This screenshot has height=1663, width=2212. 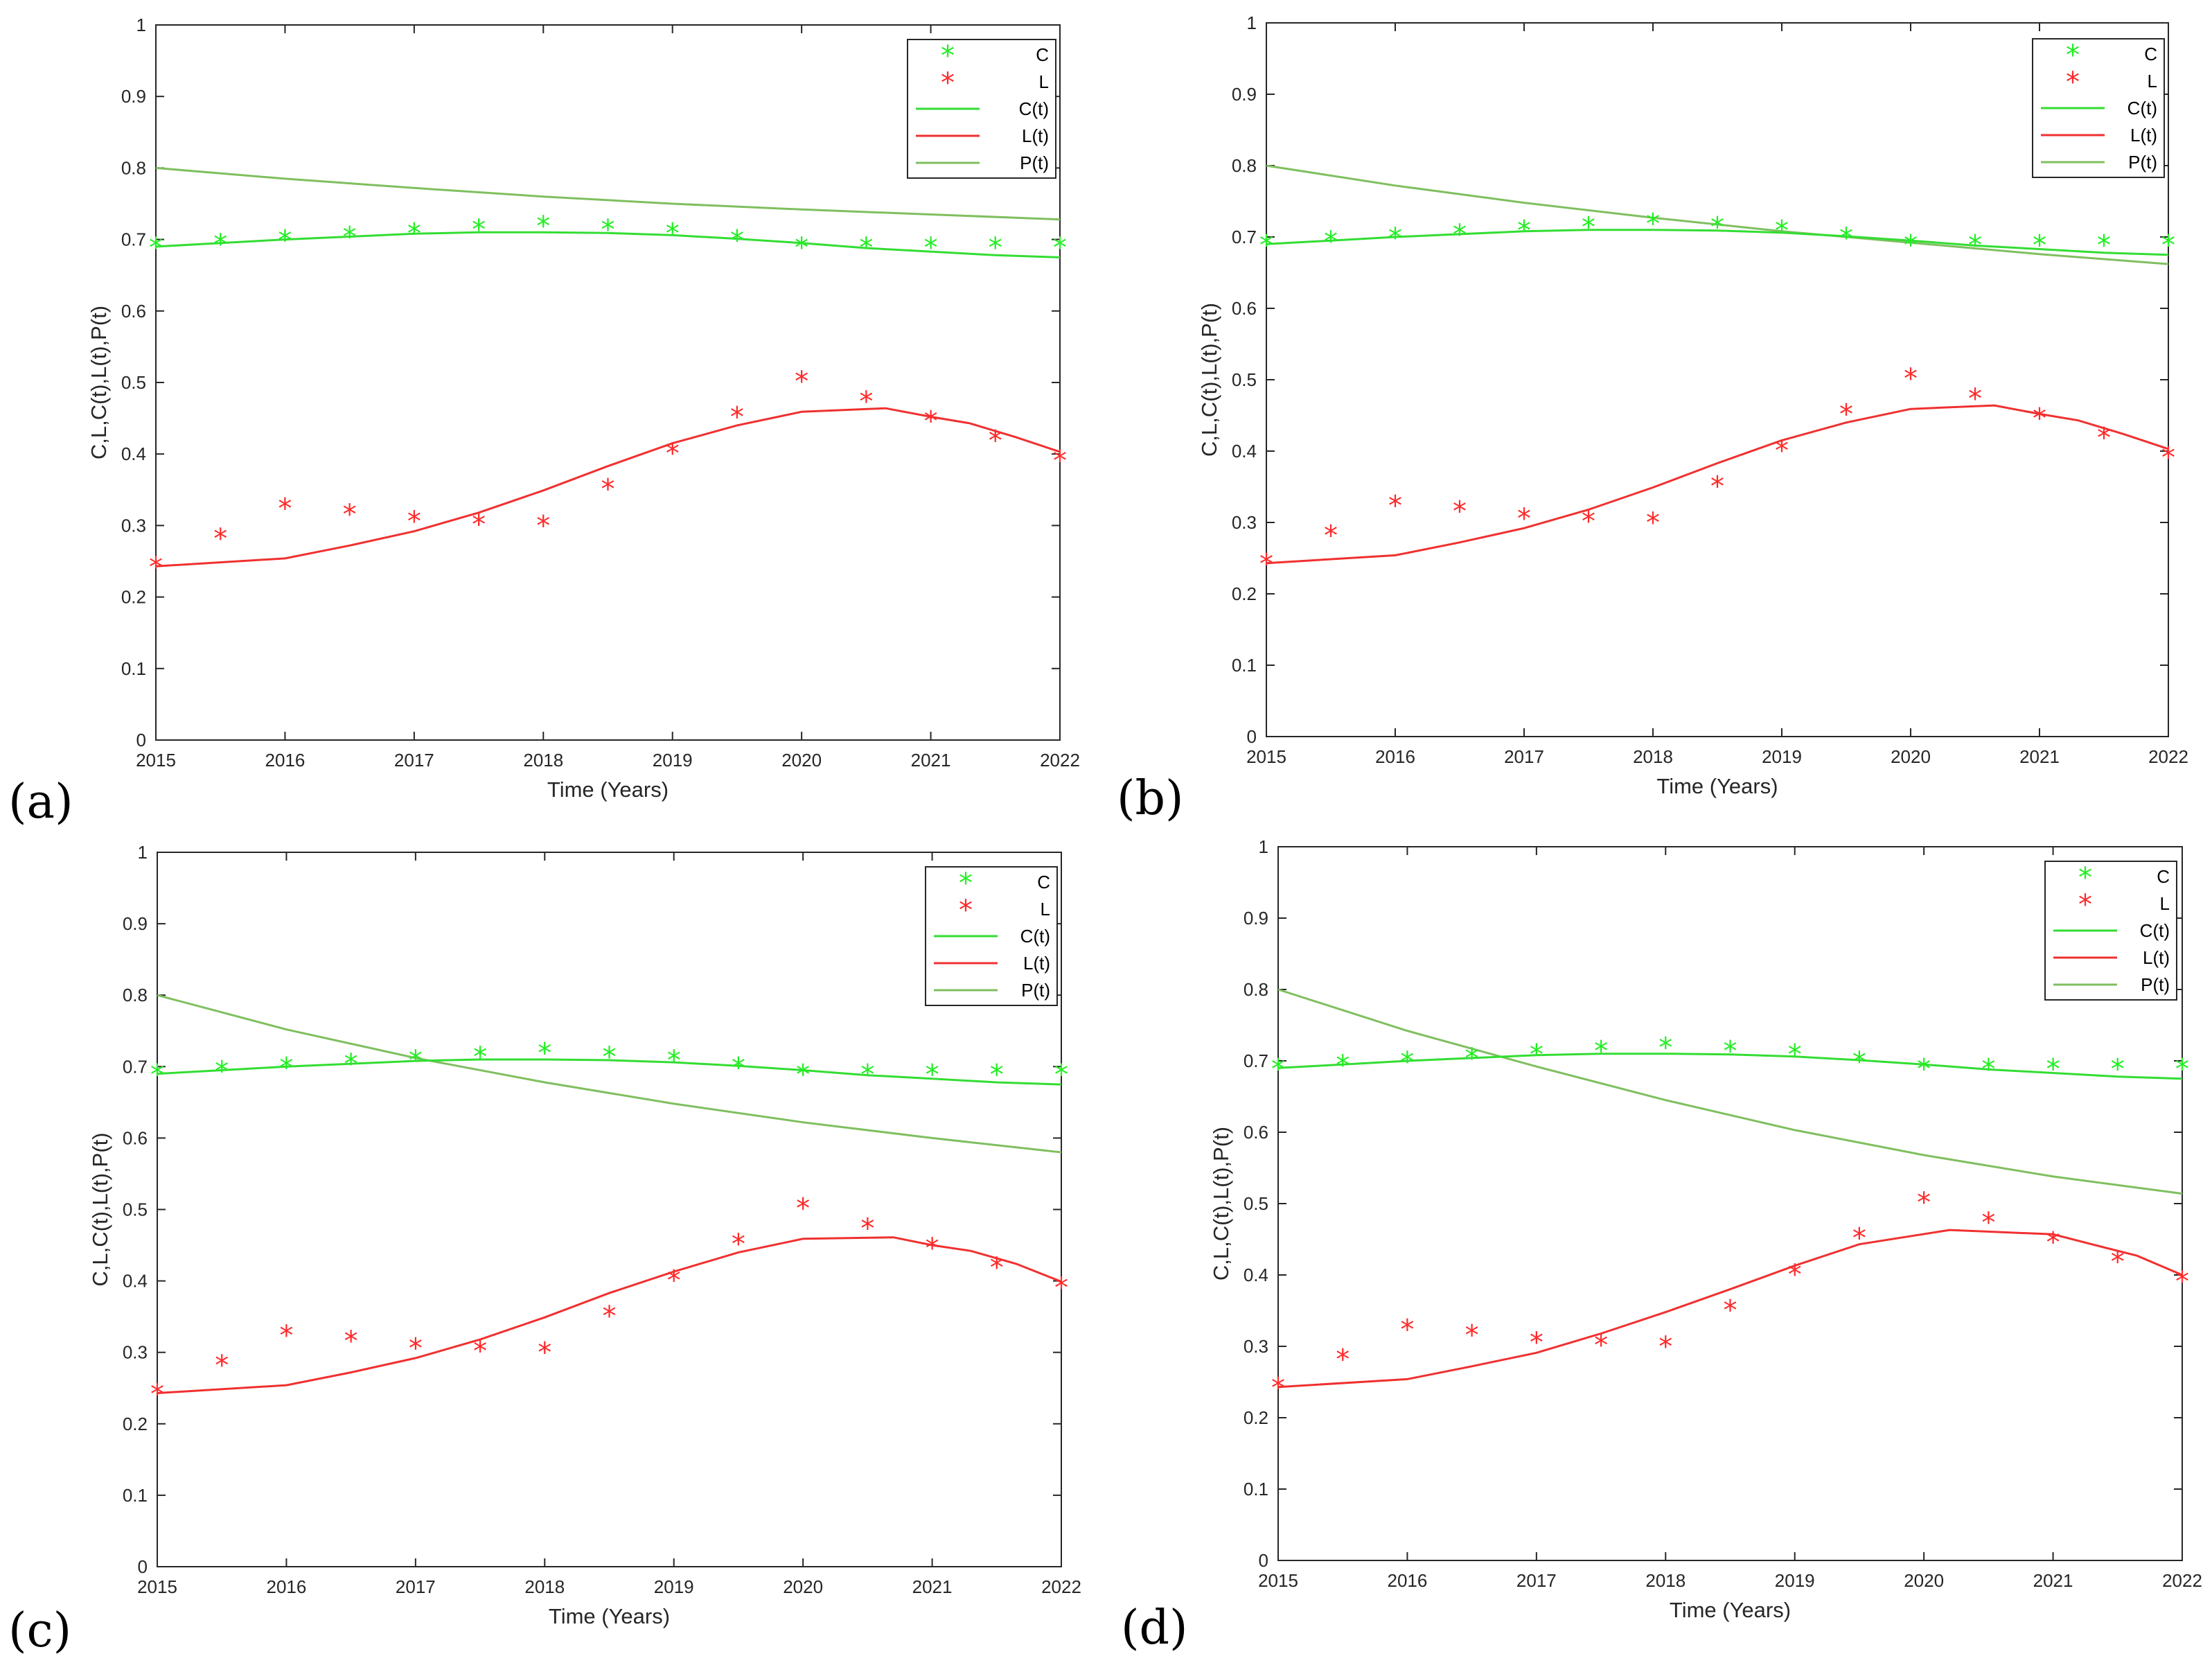 I want to click on chart-b-panel-label: (b), so click(x=1150, y=798).